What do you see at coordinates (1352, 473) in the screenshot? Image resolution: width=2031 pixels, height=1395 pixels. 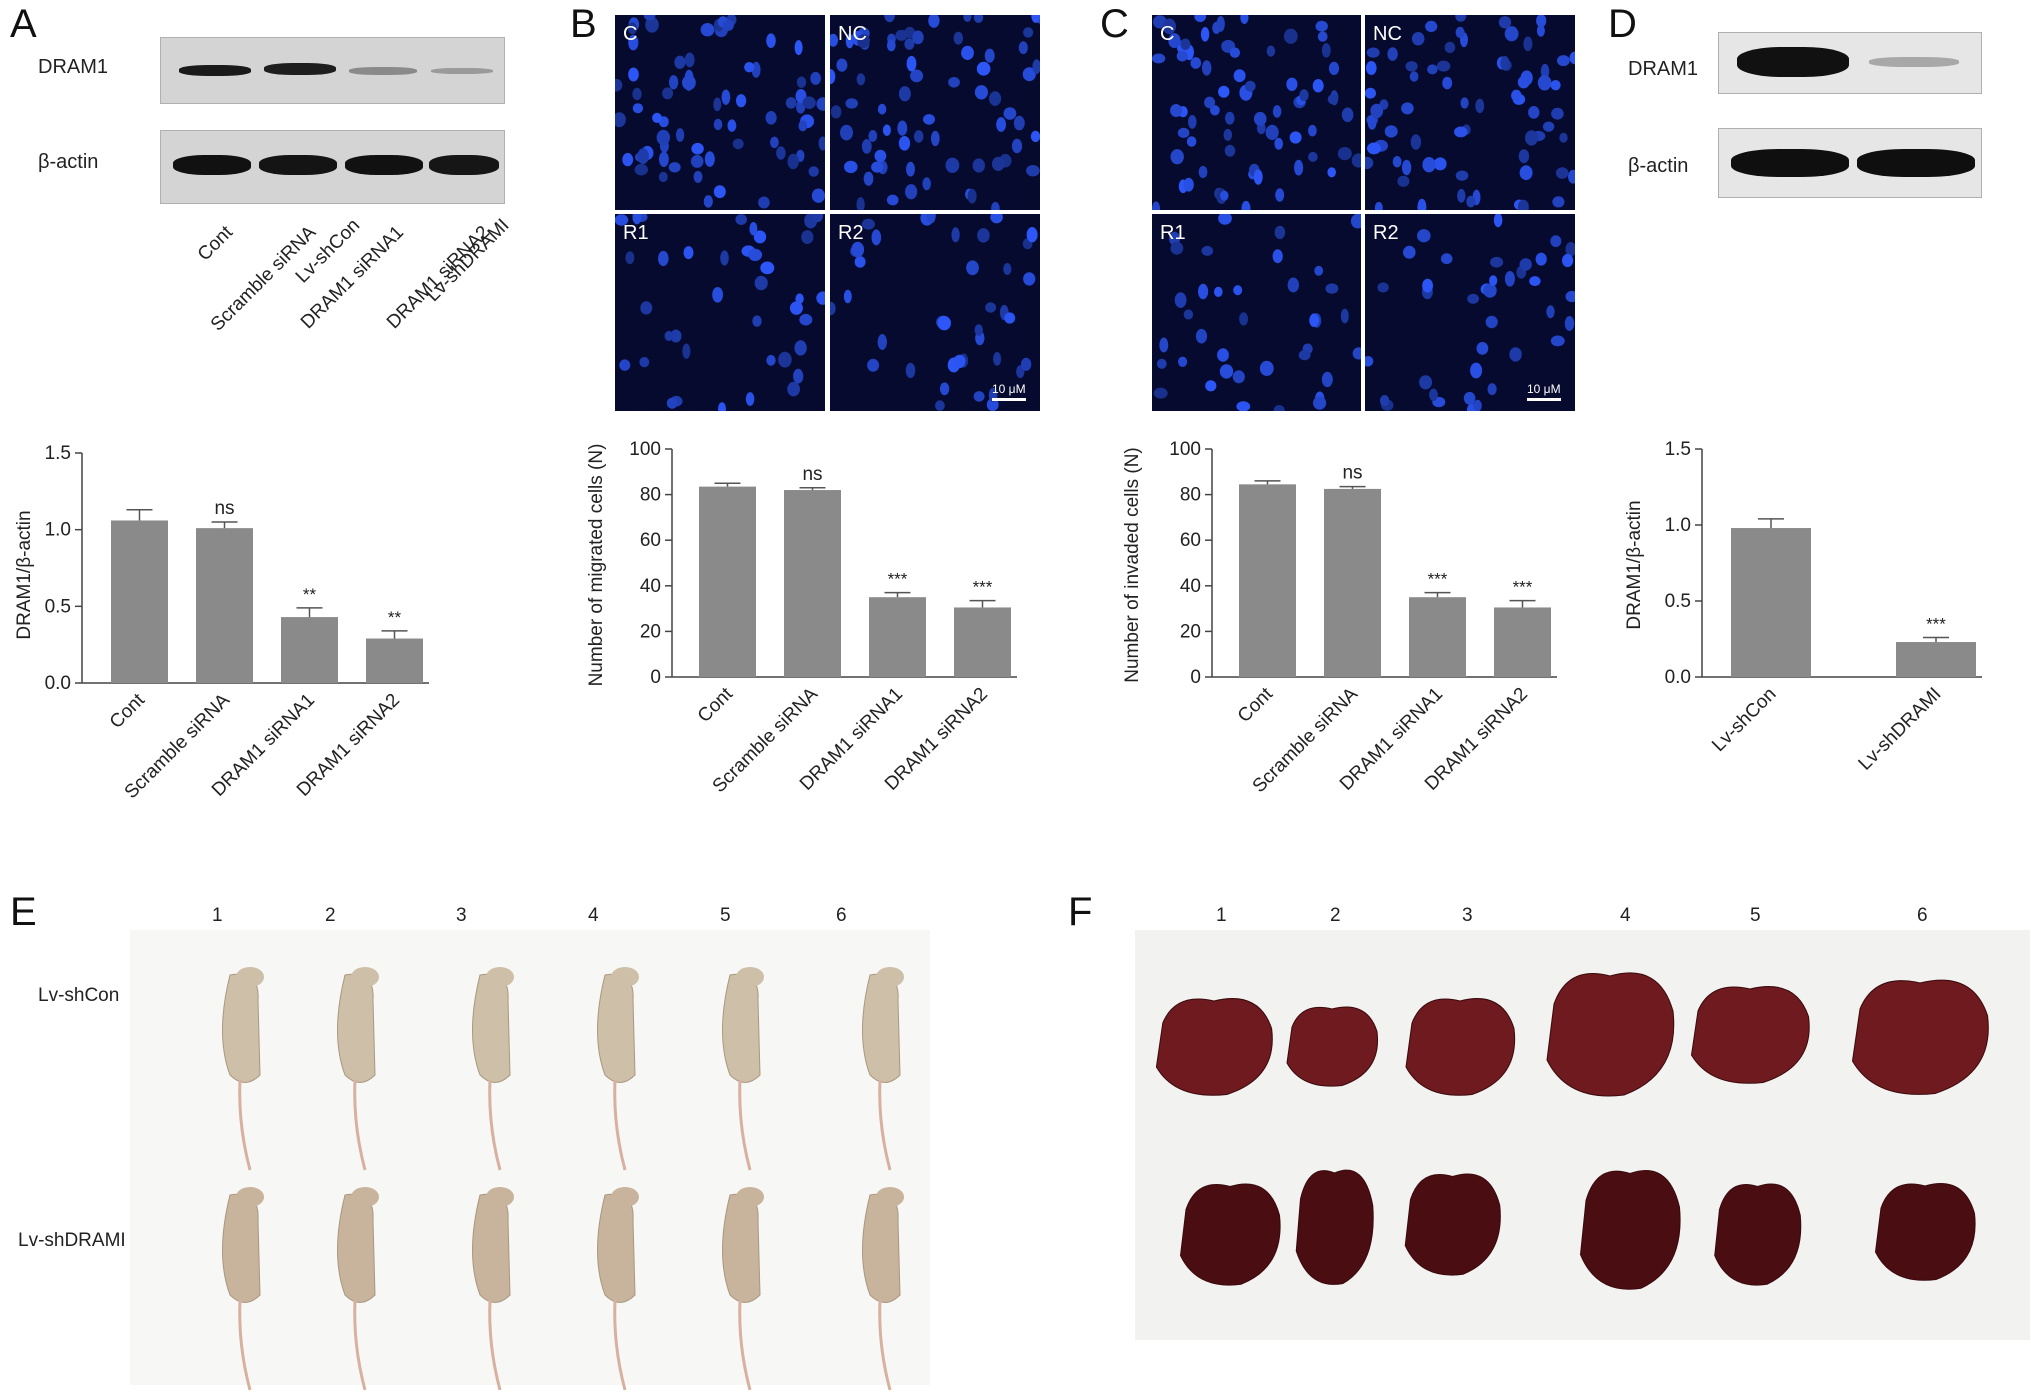 I see `significance-label: ns` at bounding box center [1352, 473].